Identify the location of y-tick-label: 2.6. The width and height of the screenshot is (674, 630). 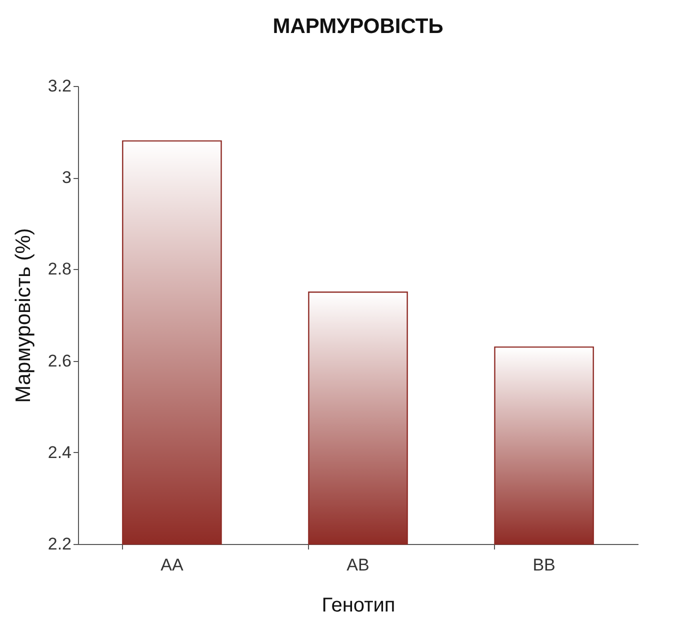
(60, 360).